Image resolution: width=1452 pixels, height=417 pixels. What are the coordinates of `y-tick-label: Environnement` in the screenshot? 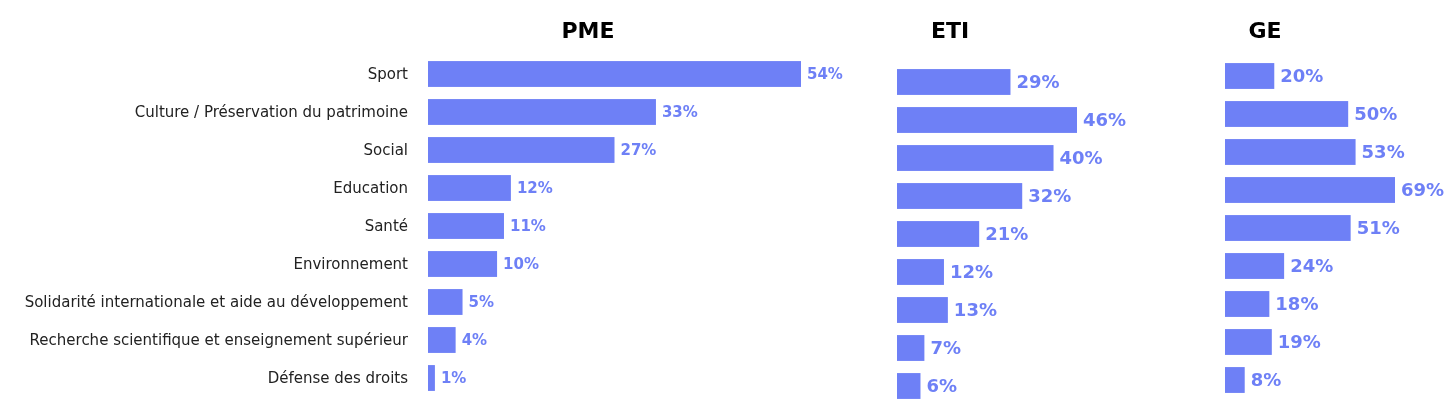 It's located at (351, 264).